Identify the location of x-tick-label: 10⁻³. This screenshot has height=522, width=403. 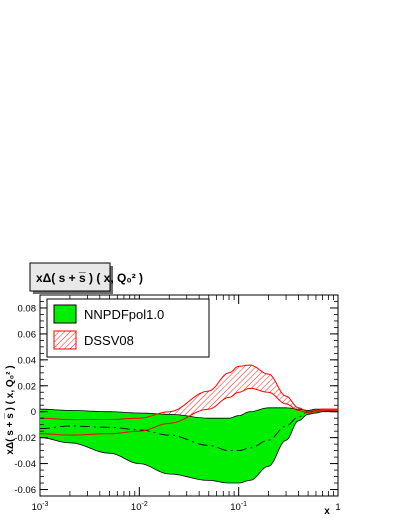
(40, 507).